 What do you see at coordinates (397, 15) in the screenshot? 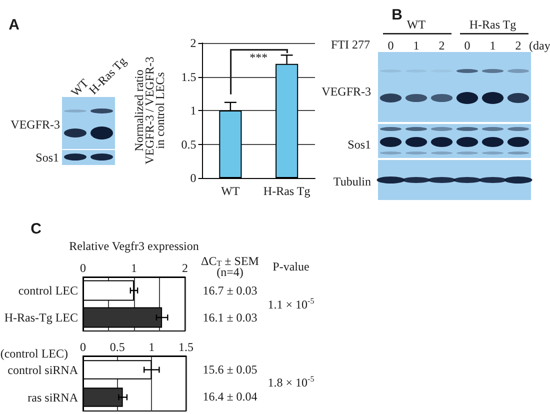
I see `text: B` at bounding box center [397, 15].